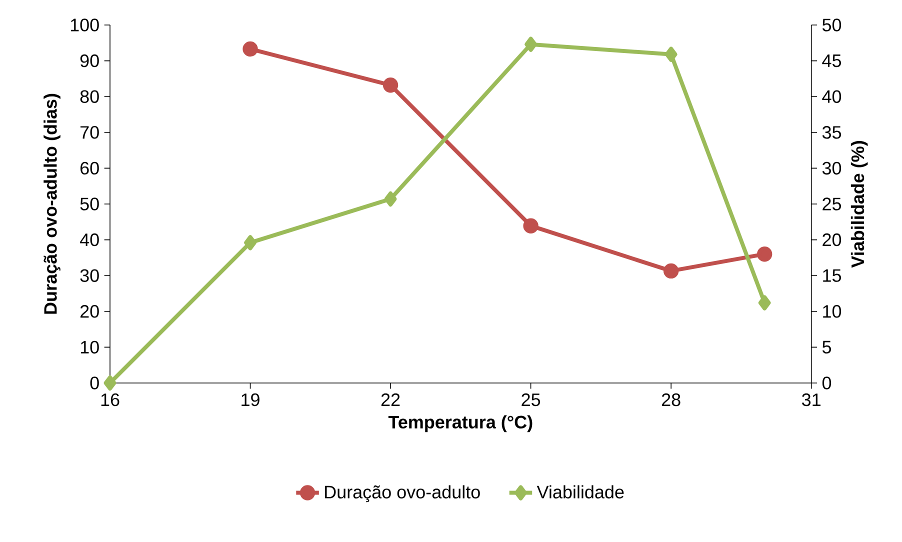 The height and width of the screenshot is (542, 902). I want to click on y-tick-label: 20, so click(89, 311).